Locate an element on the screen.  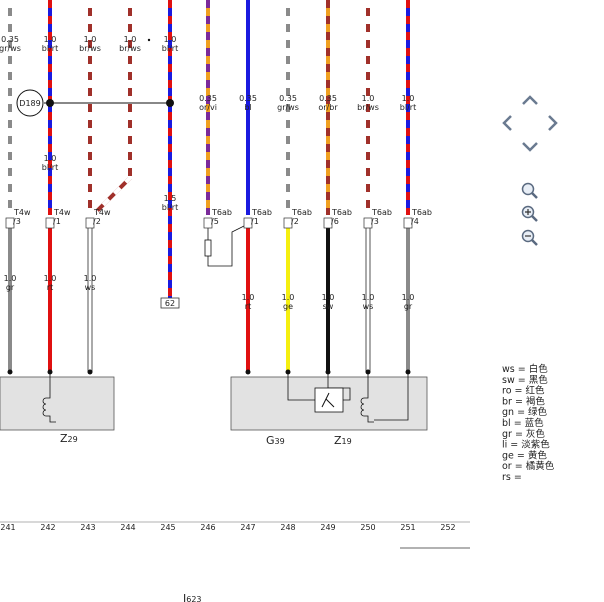
wire-size: 1.5 is located at coordinates (170, 198).